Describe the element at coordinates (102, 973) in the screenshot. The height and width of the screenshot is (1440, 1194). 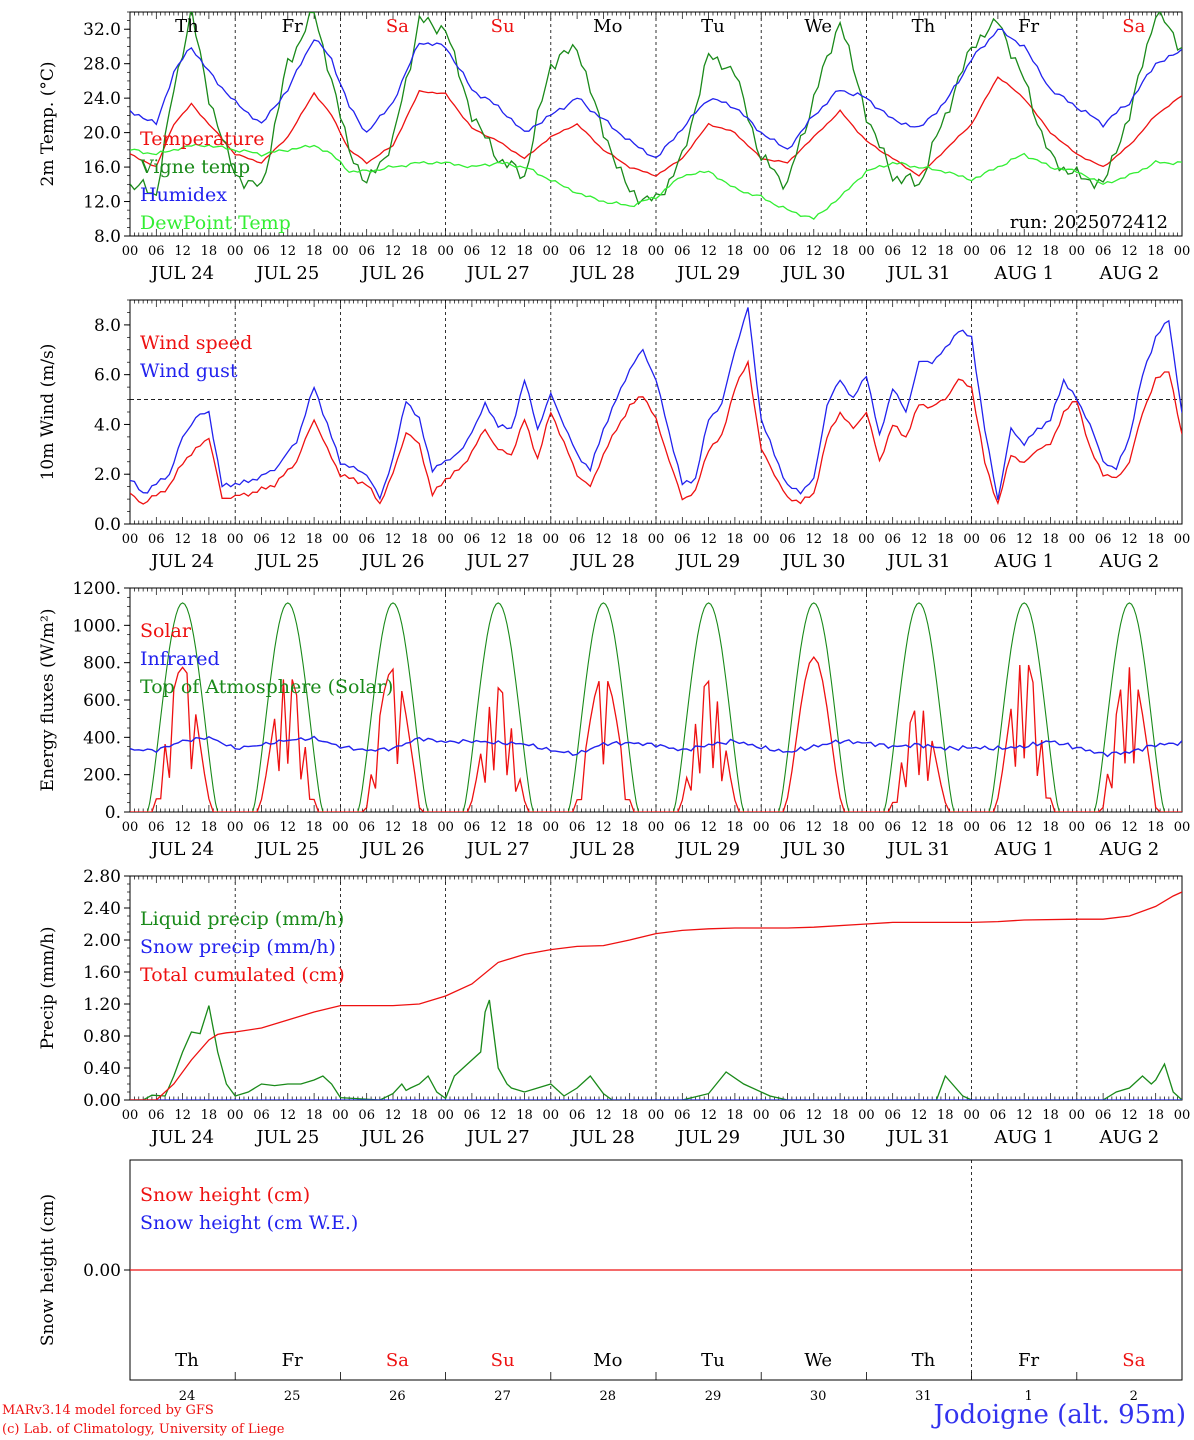
I see `y-tick-label: 1.60` at that location.